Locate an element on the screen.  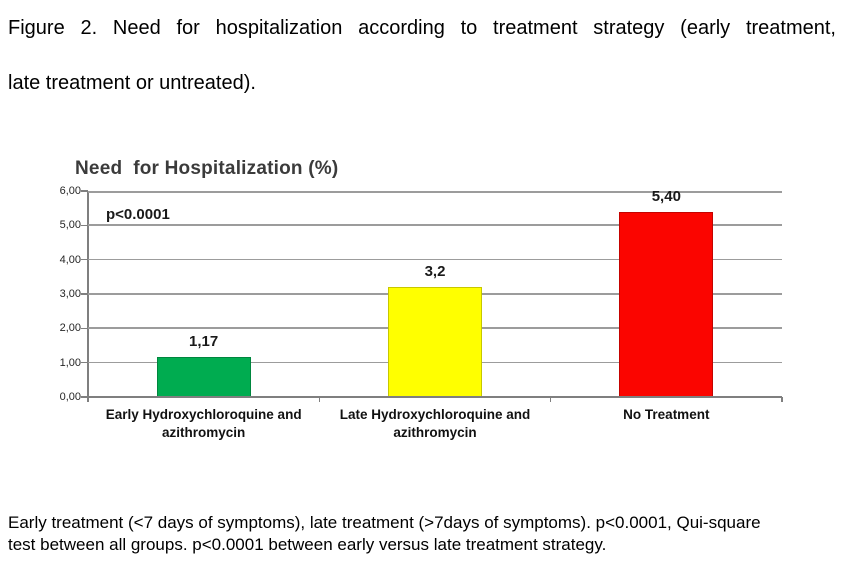
y-axis-label: 3,00 is located at coordinates (70, 294).